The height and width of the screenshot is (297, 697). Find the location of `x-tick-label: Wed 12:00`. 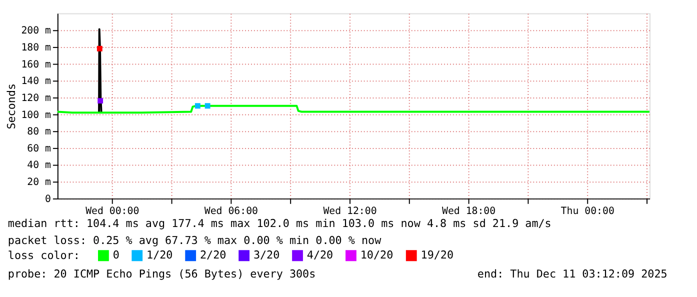

x-tick-label: Wed 12:00 is located at coordinates (350, 211).